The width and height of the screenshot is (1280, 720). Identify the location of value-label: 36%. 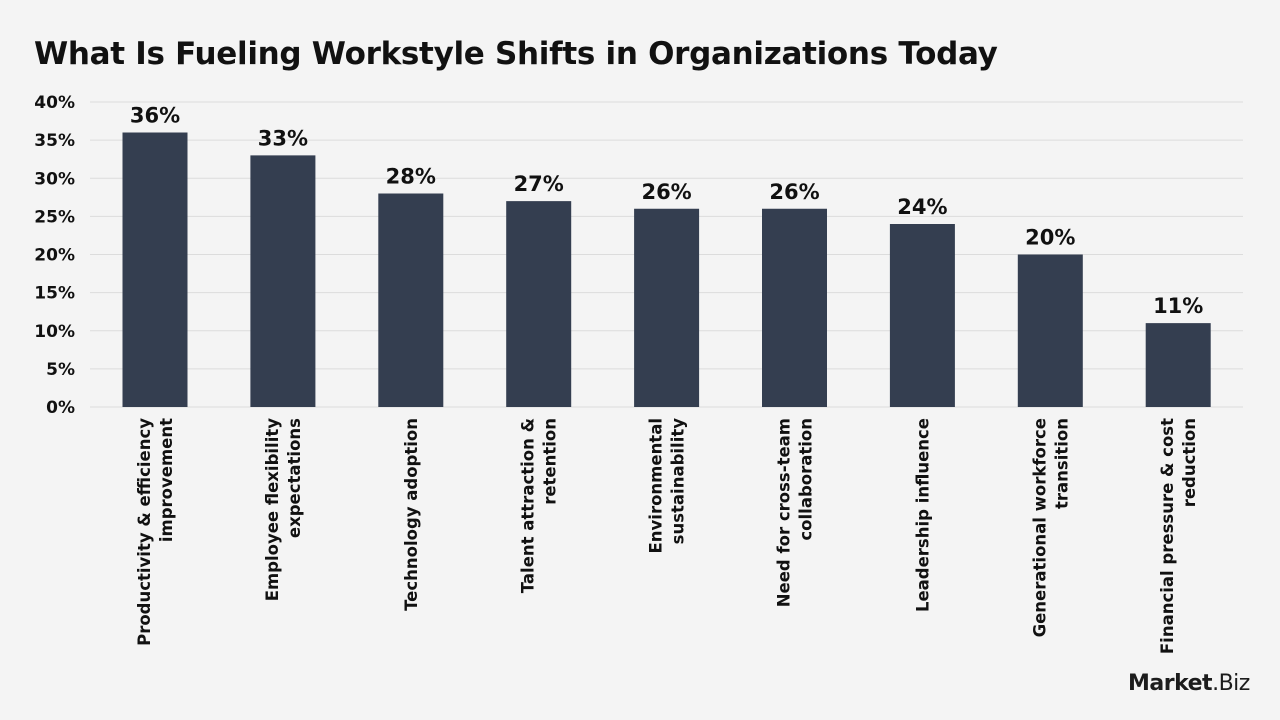
(155, 116).